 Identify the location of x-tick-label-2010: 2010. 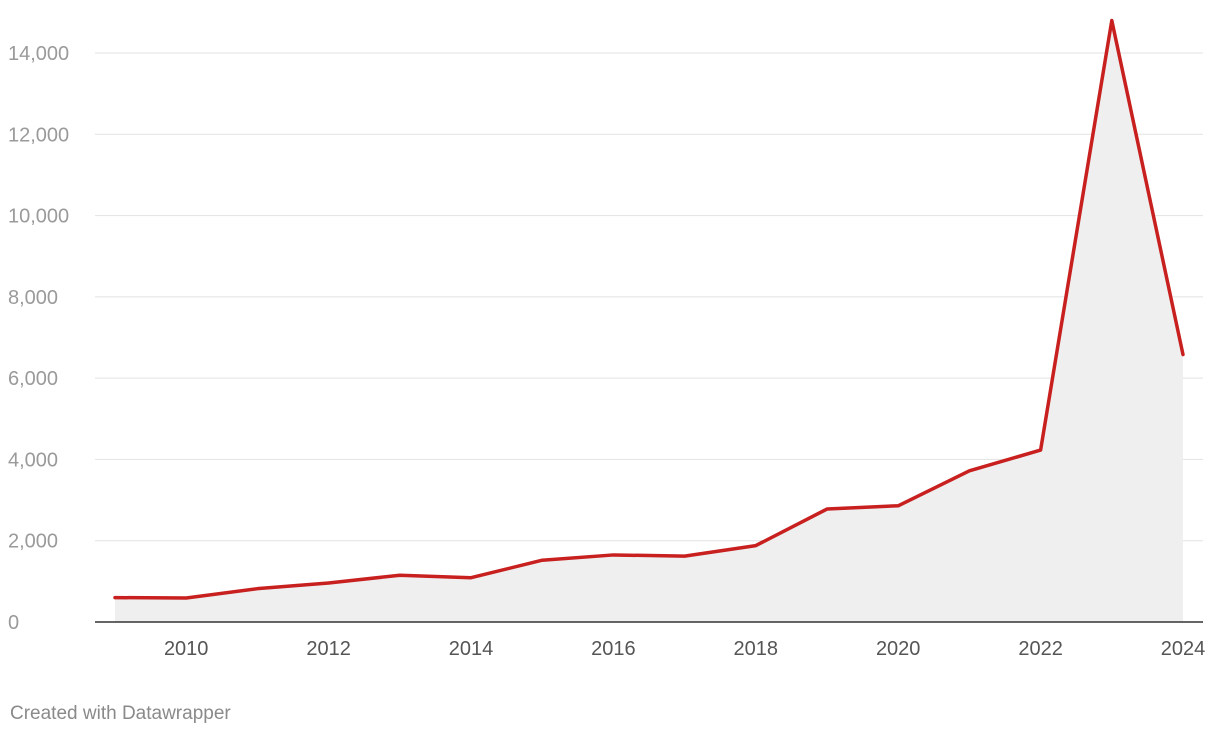
(186, 649).